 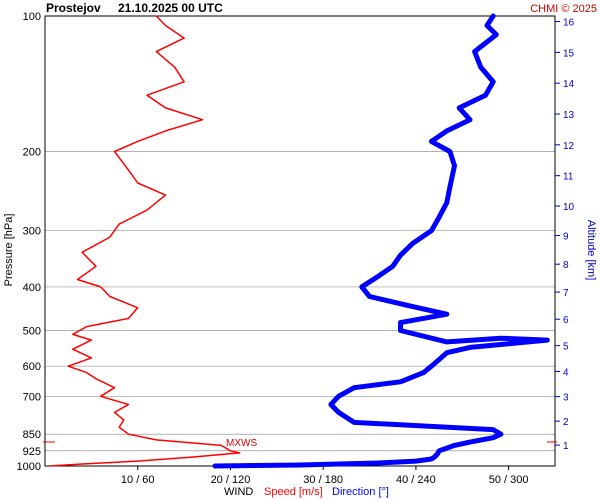 What do you see at coordinates (29, 242) in the screenshot?
I see `pressure-axis: 100 200 300 400 500 600 700 850 925 1000` at bounding box center [29, 242].